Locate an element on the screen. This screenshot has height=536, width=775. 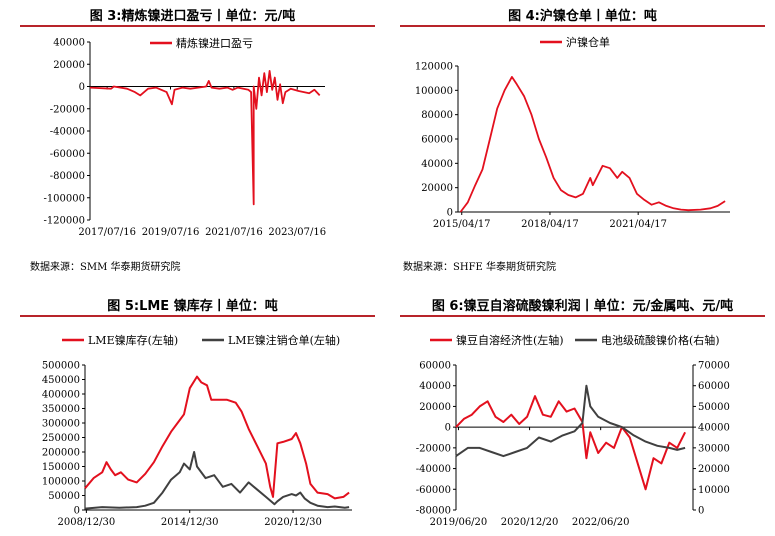
x-tick-label: 2014/12/30 is located at coordinates (190, 522).